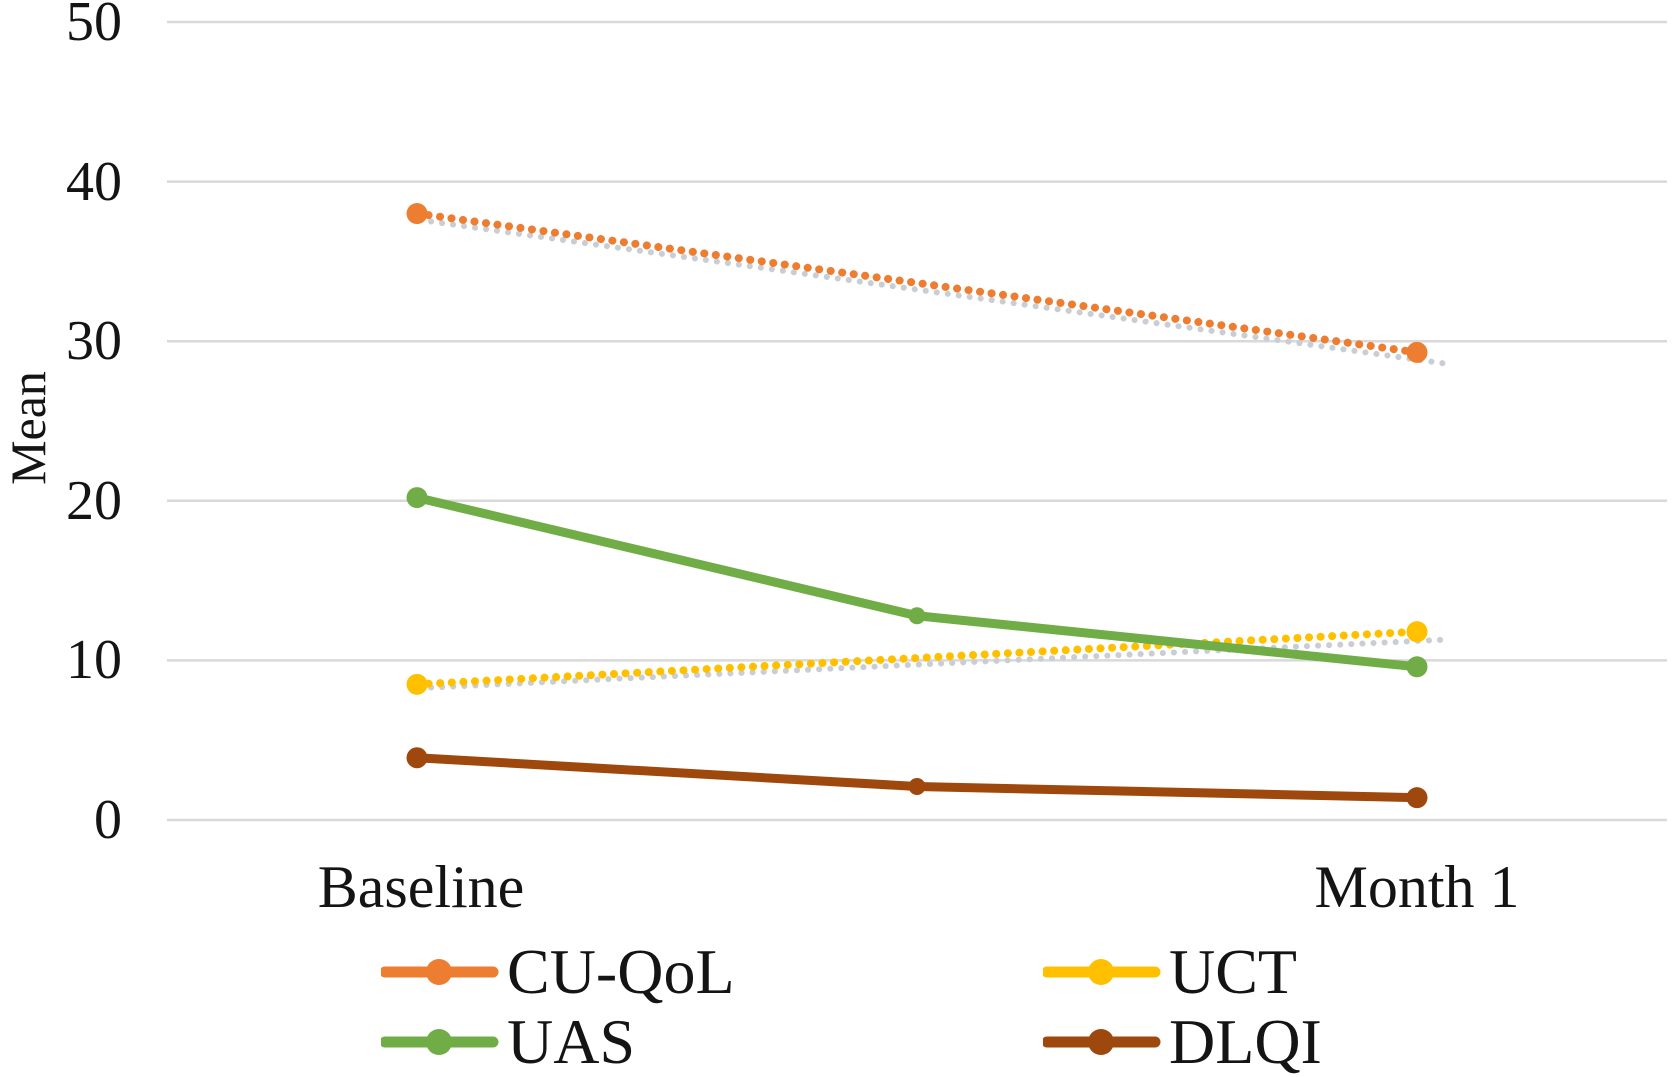 Image resolution: width=1675 pixels, height=1077 pixels. Describe the element at coordinates (94, 500) in the screenshot. I see `y-tick-label-20: 20` at that location.